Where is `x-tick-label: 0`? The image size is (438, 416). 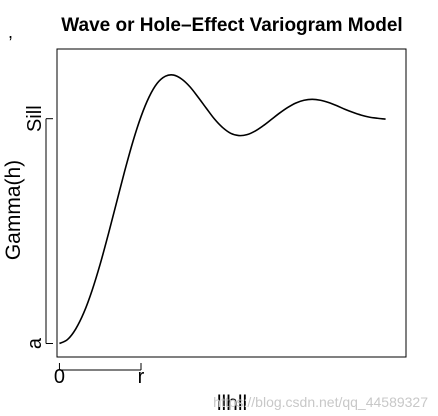 x-tick-label: 0 is located at coordinates (59, 377).